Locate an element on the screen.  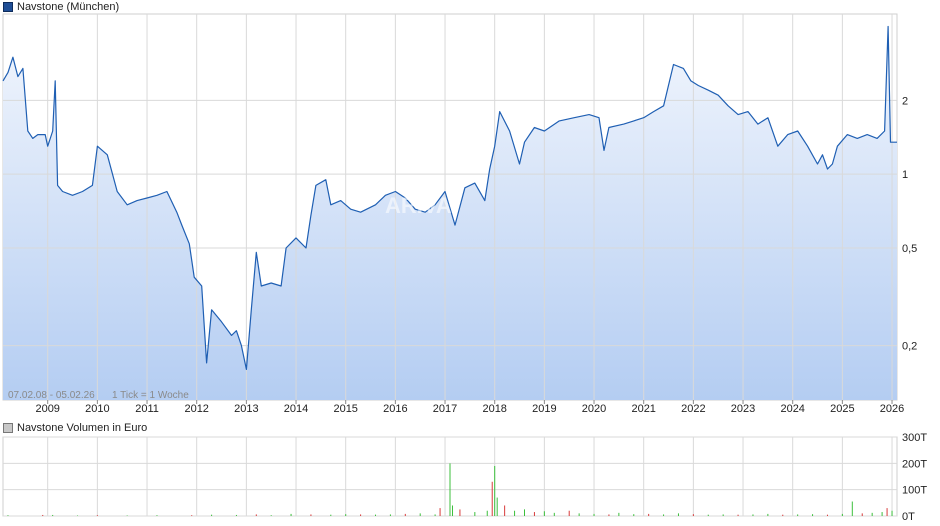
x-tick-label: 2023 is located at coordinates (743, 409).